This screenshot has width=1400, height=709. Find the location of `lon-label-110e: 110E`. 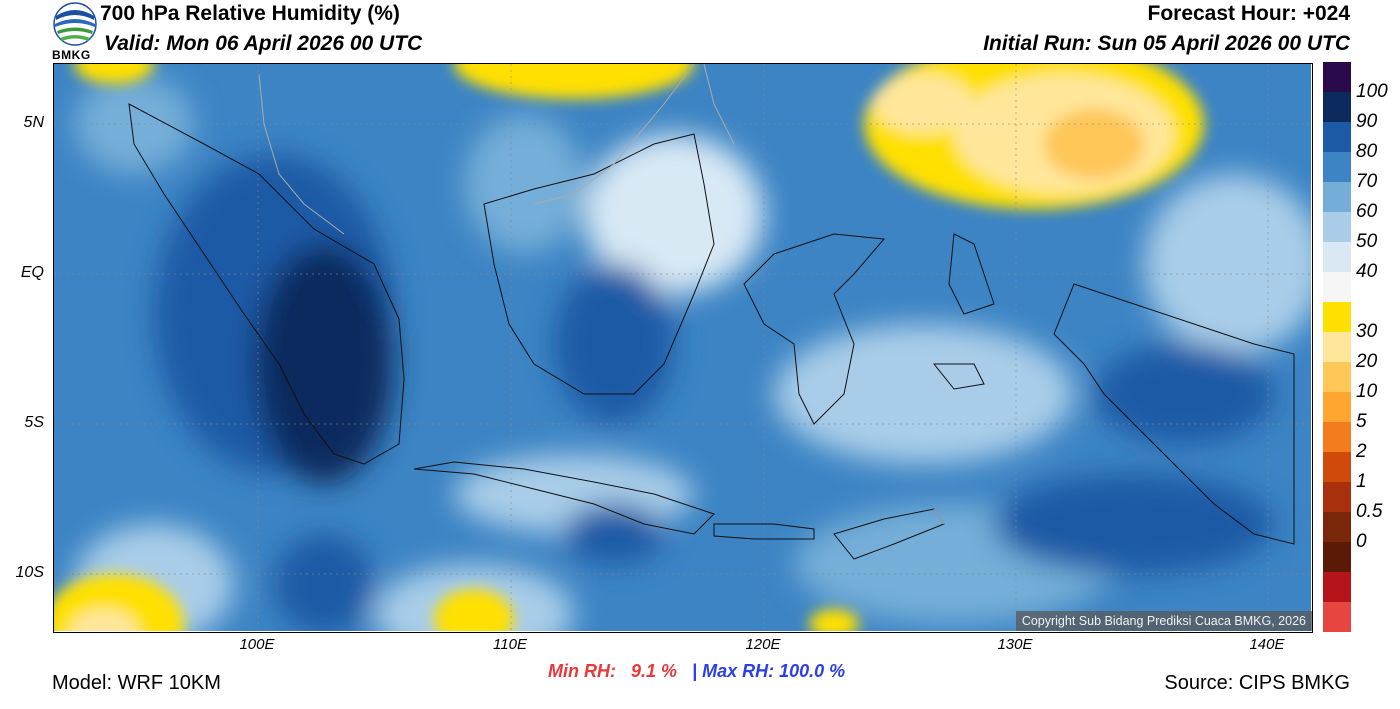

lon-label-110e: 110E is located at coordinates (510, 644).